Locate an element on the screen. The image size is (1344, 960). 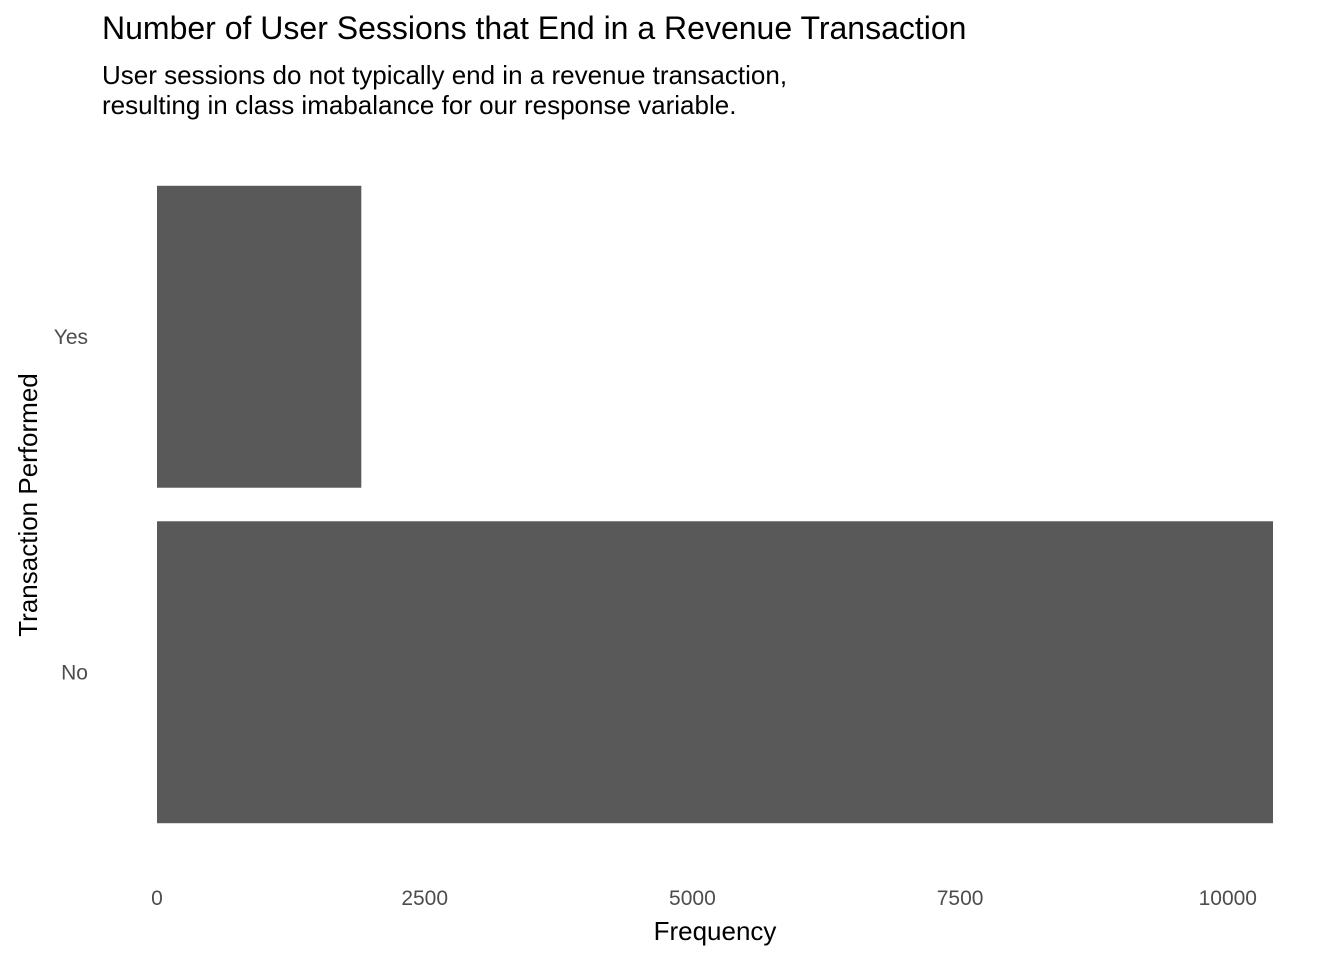
y-tick-label-no: No is located at coordinates (74, 672).